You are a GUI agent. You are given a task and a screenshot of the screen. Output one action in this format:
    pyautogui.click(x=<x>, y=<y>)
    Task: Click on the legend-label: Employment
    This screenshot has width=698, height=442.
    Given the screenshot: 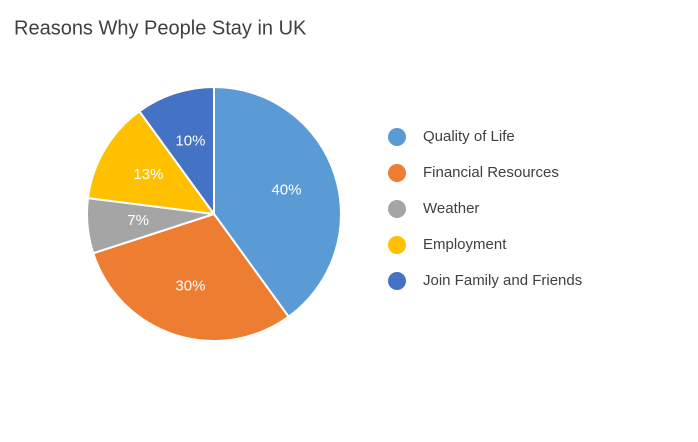 What is the action you would take?
    pyautogui.click(x=465, y=244)
    